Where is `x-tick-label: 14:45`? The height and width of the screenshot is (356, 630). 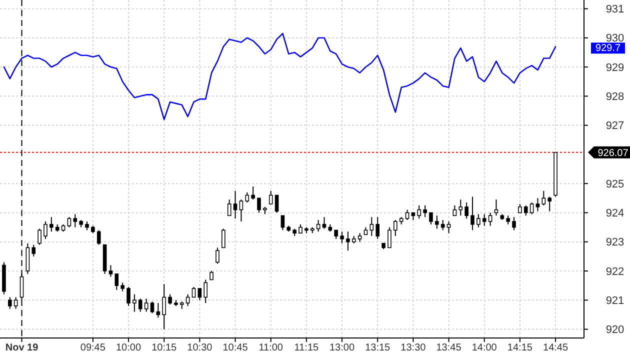 x-tick-label: 14:45 is located at coordinates (555, 348).